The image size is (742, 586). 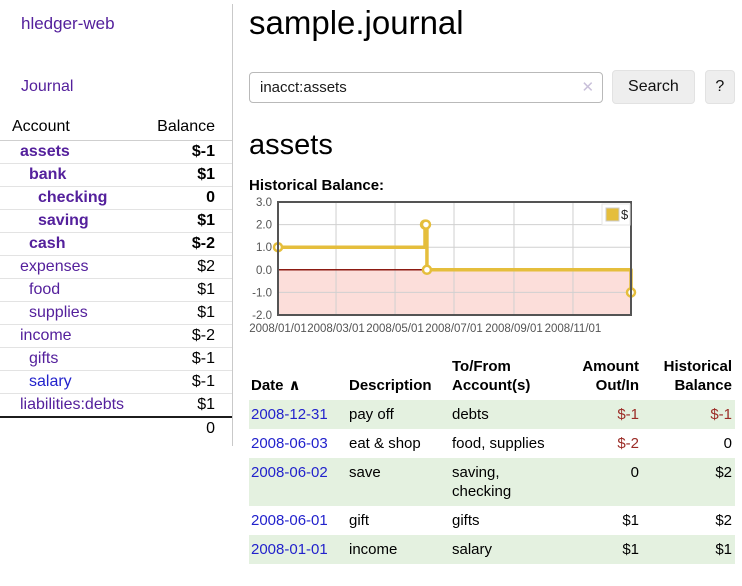 What do you see at coordinates (44, 358) in the screenshot?
I see `account-link: gifts` at bounding box center [44, 358].